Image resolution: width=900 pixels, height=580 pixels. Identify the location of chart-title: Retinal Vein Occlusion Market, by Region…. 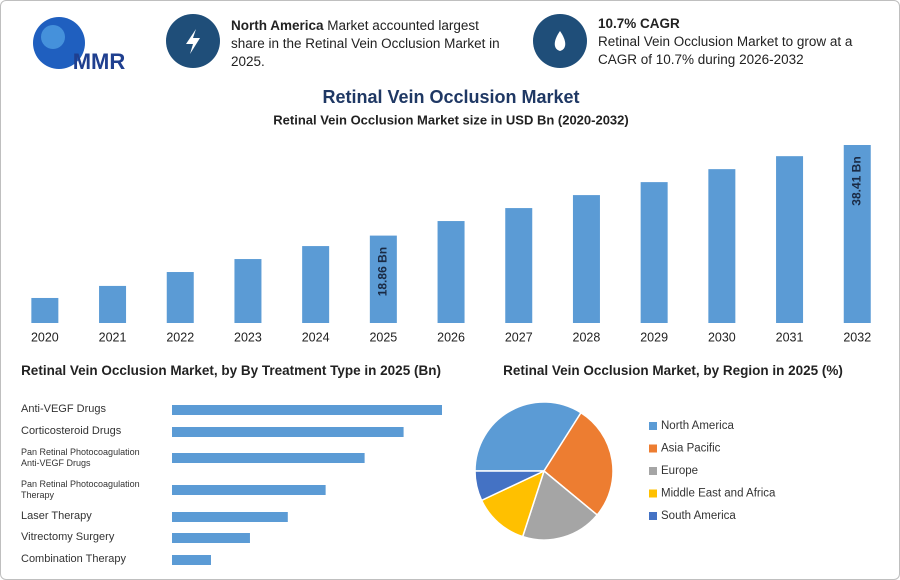
(673, 370).